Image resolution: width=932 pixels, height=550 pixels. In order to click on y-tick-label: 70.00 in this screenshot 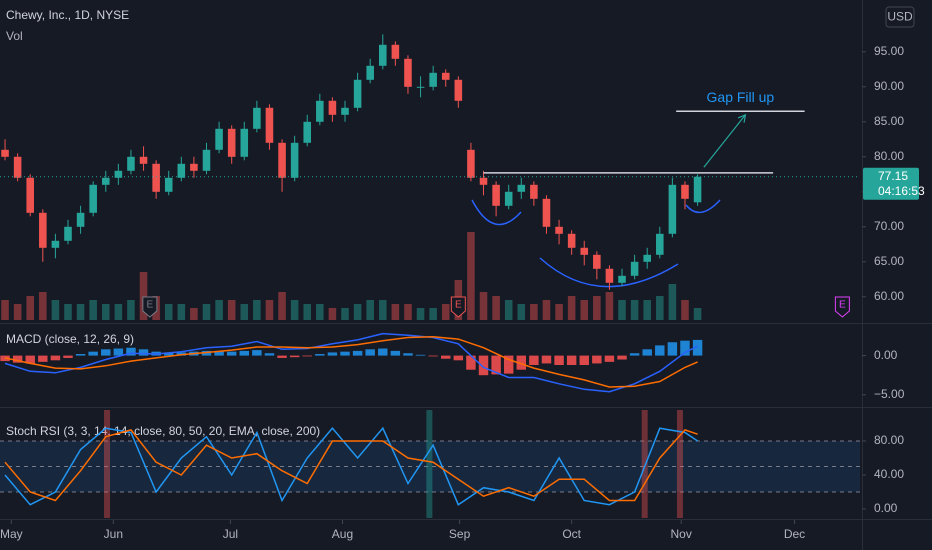, I will do `click(889, 226)`.